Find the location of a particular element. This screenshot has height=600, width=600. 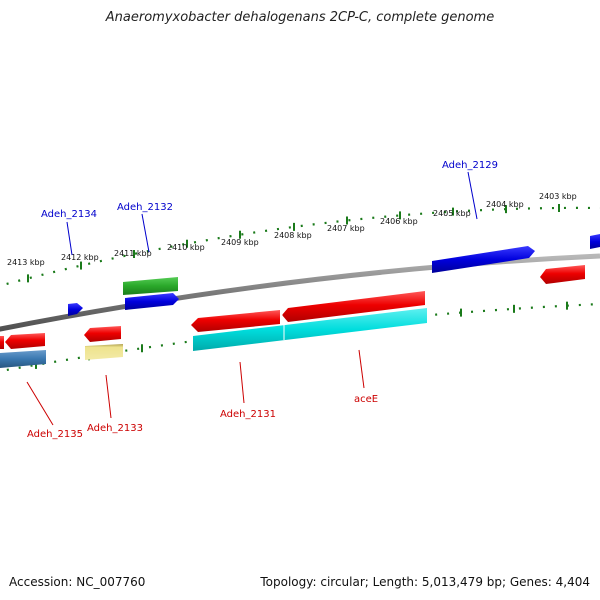

leader-aceE is located at coordinates (361, 369).